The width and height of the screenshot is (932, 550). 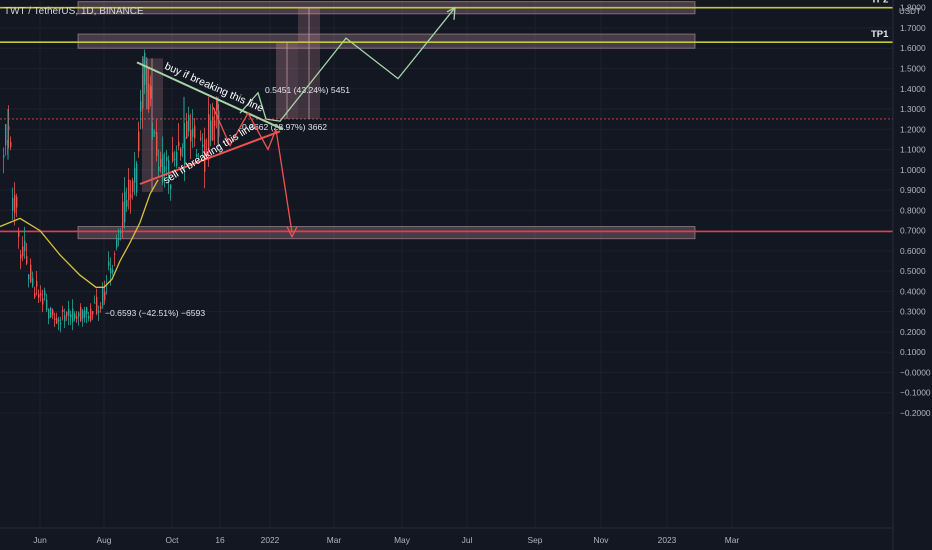 What do you see at coordinates (732, 540) in the screenshot?
I see `x-tick-label: Mar` at bounding box center [732, 540].